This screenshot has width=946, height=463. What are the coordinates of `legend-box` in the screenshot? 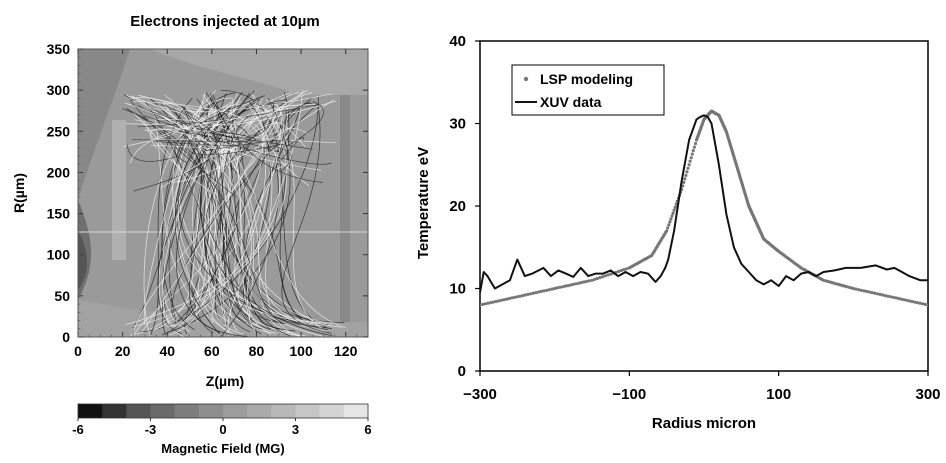 It's located at (588, 90).